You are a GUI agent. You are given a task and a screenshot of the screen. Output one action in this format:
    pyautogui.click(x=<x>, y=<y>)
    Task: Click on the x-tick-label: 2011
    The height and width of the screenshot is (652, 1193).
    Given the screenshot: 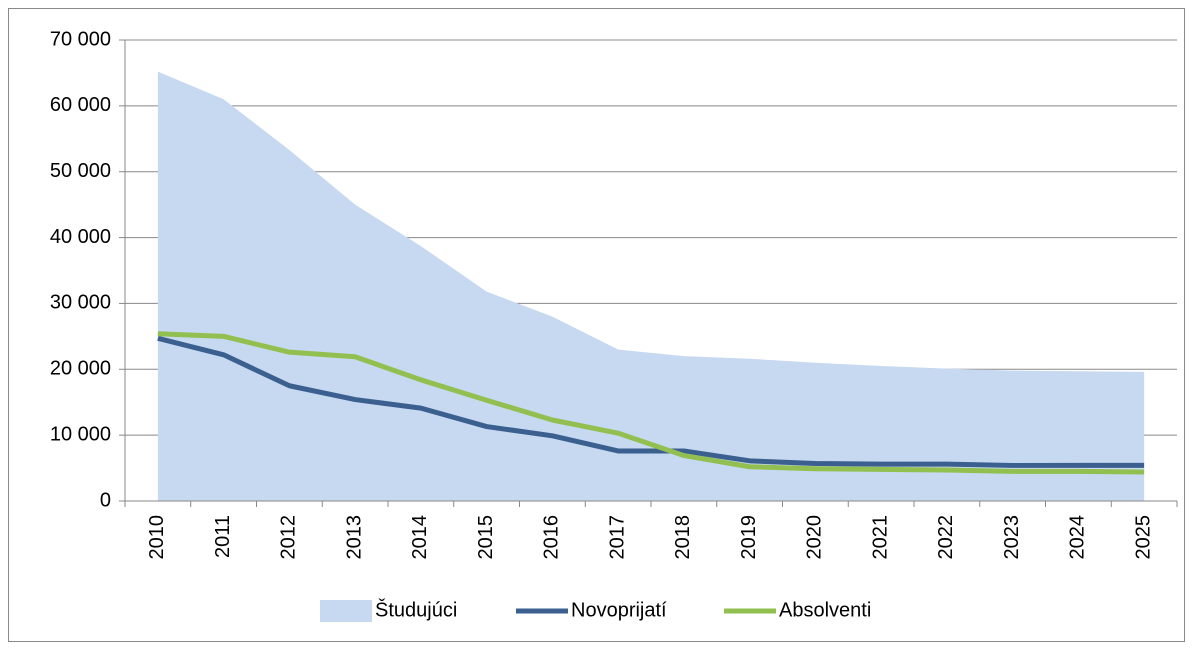 What is the action you would take?
    pyautogui.click(x=223, y=536)
    